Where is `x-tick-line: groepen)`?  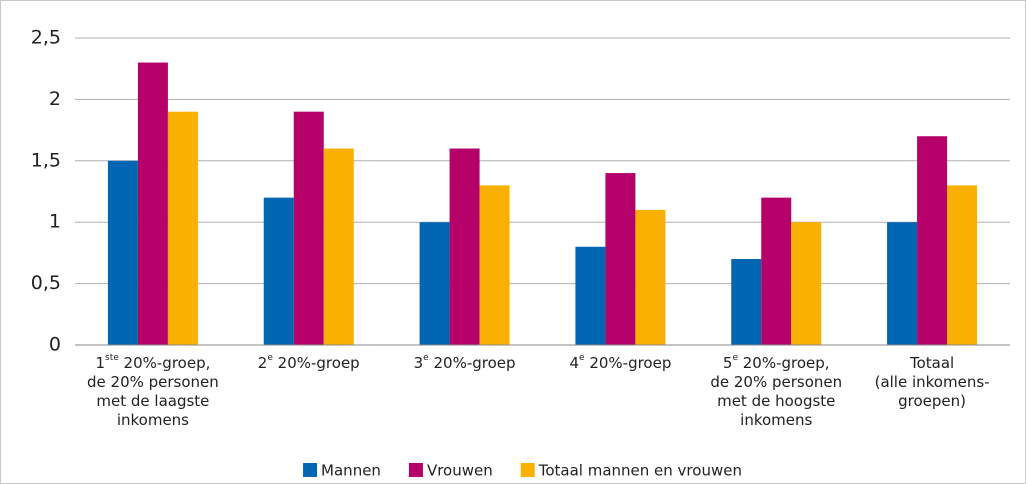
x-tick-line: groepen) is located at coordinates (932, 401).